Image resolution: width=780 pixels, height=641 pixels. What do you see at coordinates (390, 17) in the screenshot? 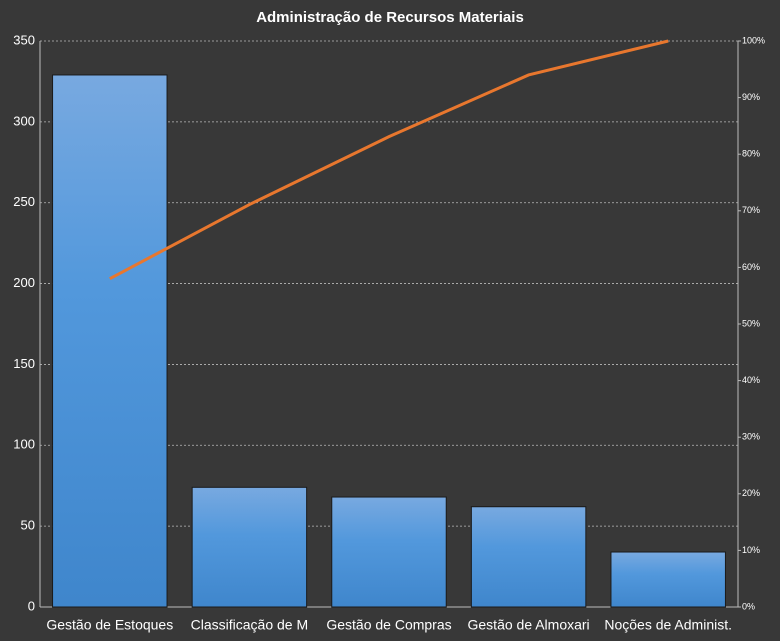
I see `chart-title: Administração de Recursos Materiais` at bounding box center [390, 17].